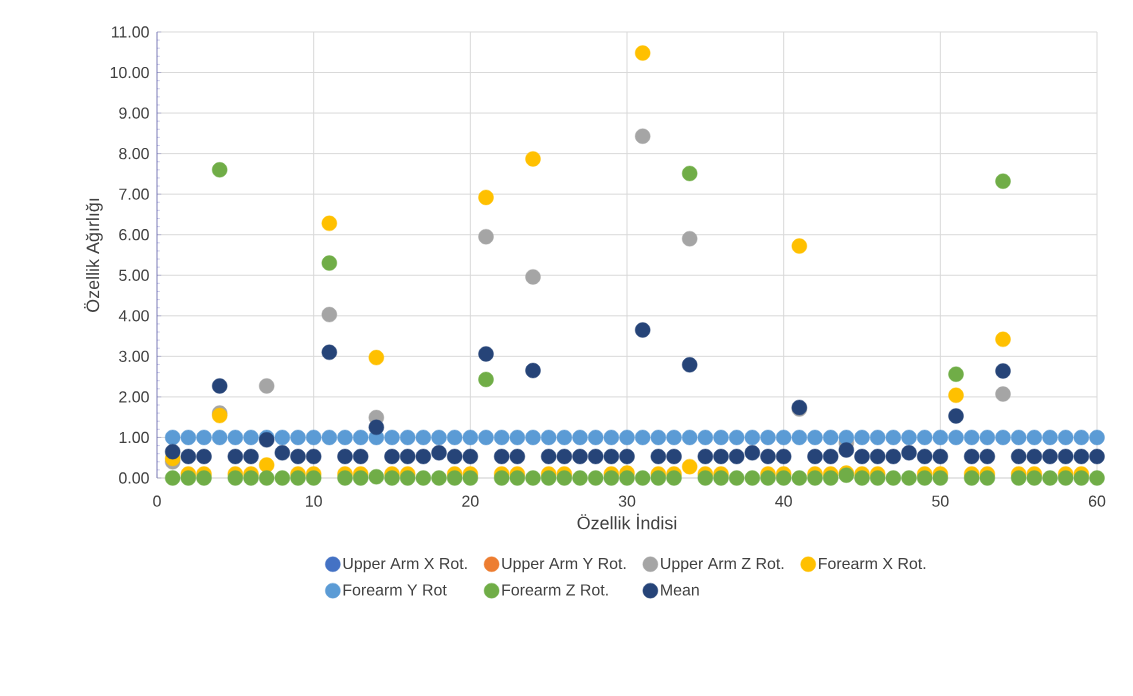 The image size is (1133, 696). What do you see at coordinates (129, 72) in the screenshot?
I see `y-tick-label: 10.00` at bounding box center [129, 72].